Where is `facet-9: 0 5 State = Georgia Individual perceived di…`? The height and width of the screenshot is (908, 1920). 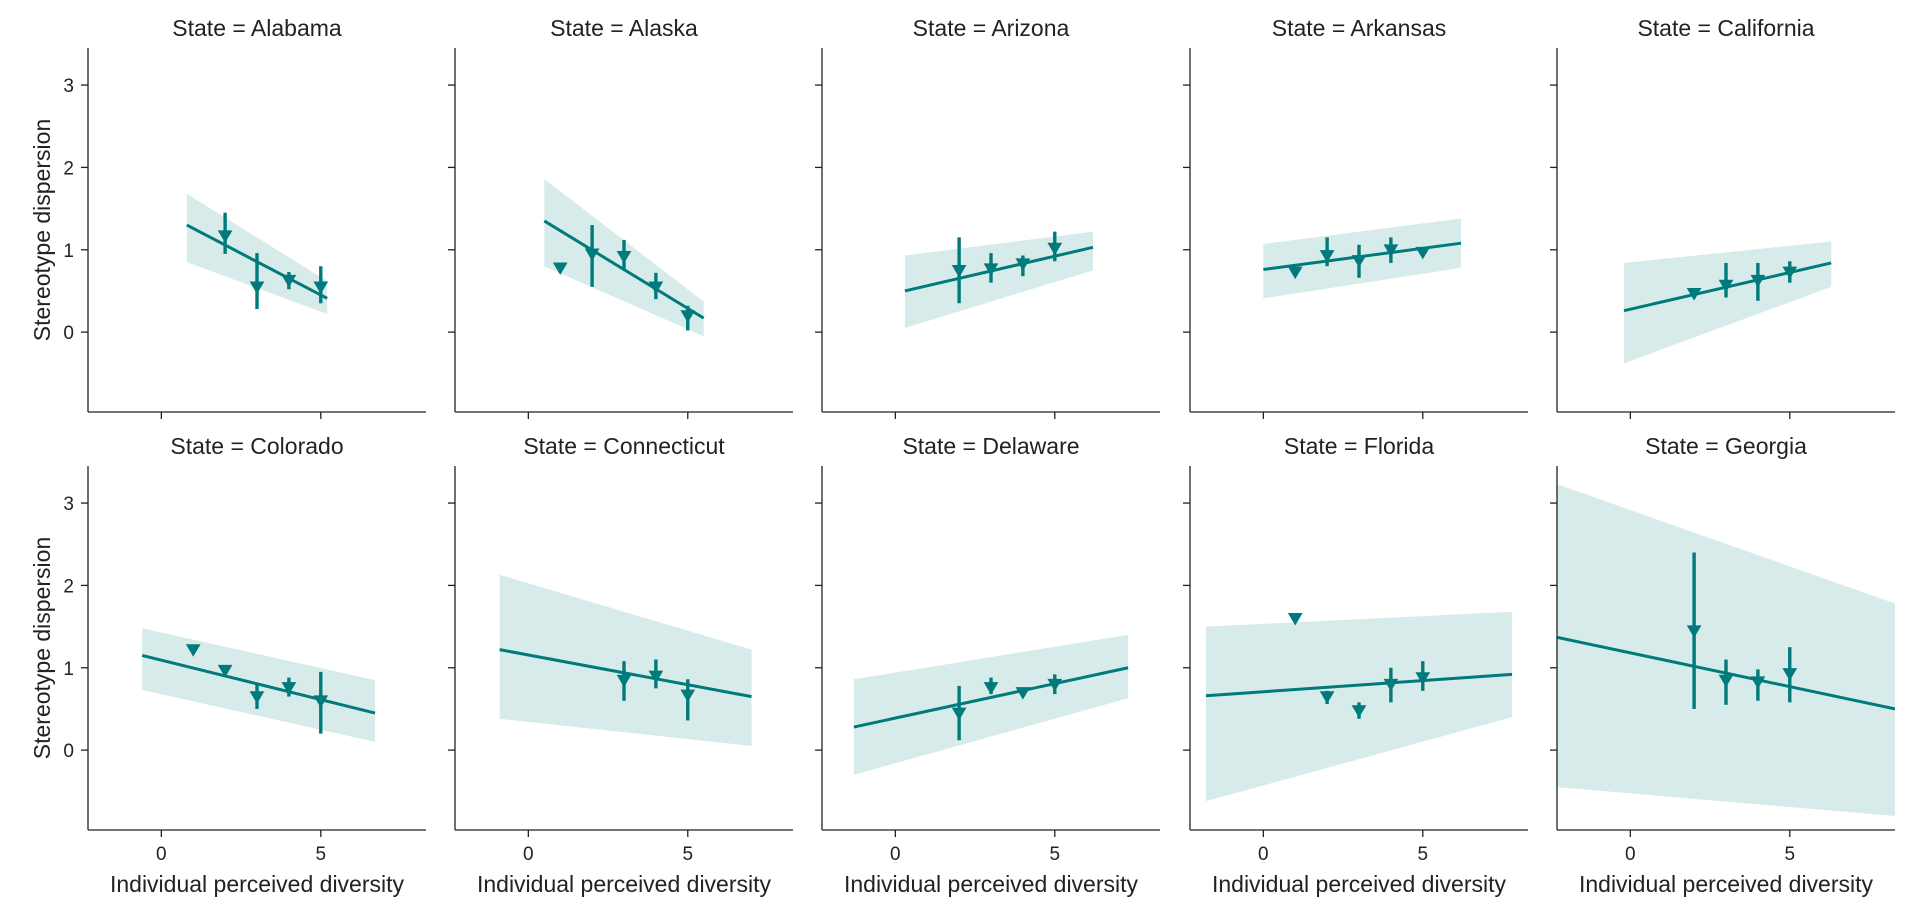
facet-9: 0 5 State = Georgia Individual perceived di… is located at coordinates (1722, 665).